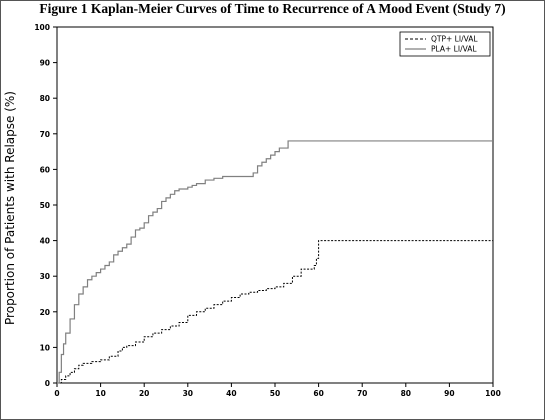  What do you see at coordinates (45, 276) in the screenshot?
I see `y-tick-label: 30` at bounding box center [45, 276].